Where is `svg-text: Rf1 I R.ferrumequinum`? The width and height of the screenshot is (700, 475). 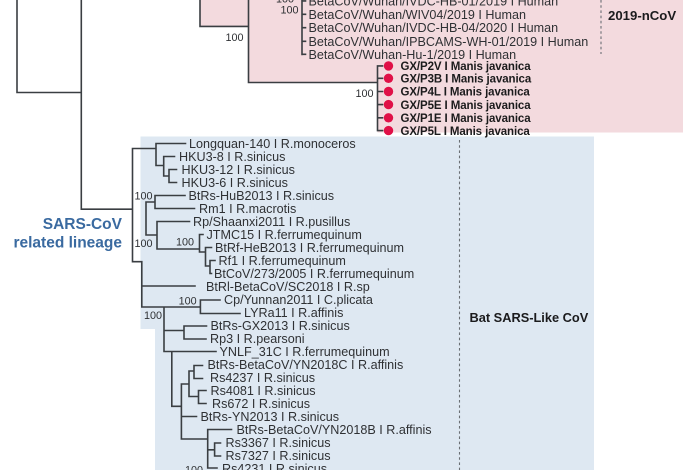 svg-text: Rf1 I R.ferrumequinum is located at coordinates (282, 261).